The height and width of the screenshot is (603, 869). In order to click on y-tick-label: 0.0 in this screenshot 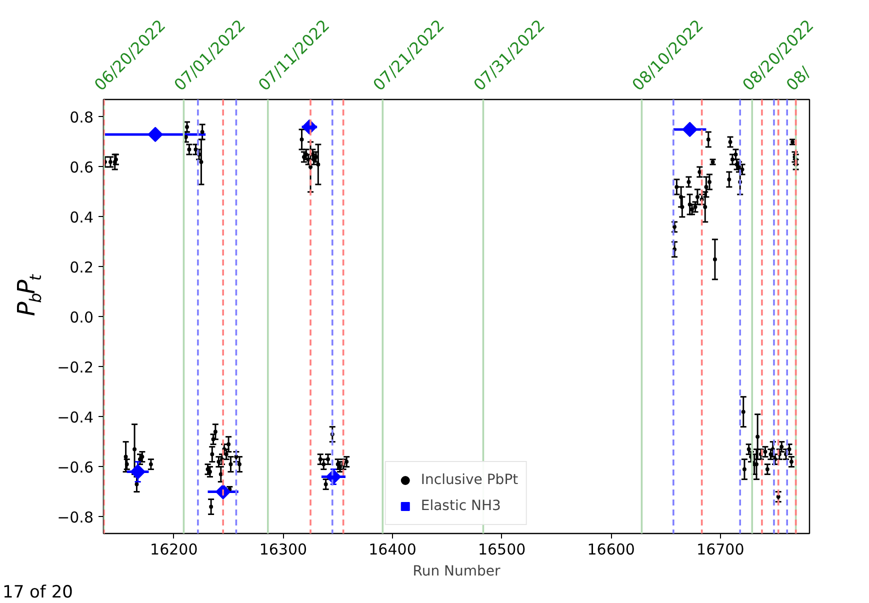, I will do `click(82, 317)`.